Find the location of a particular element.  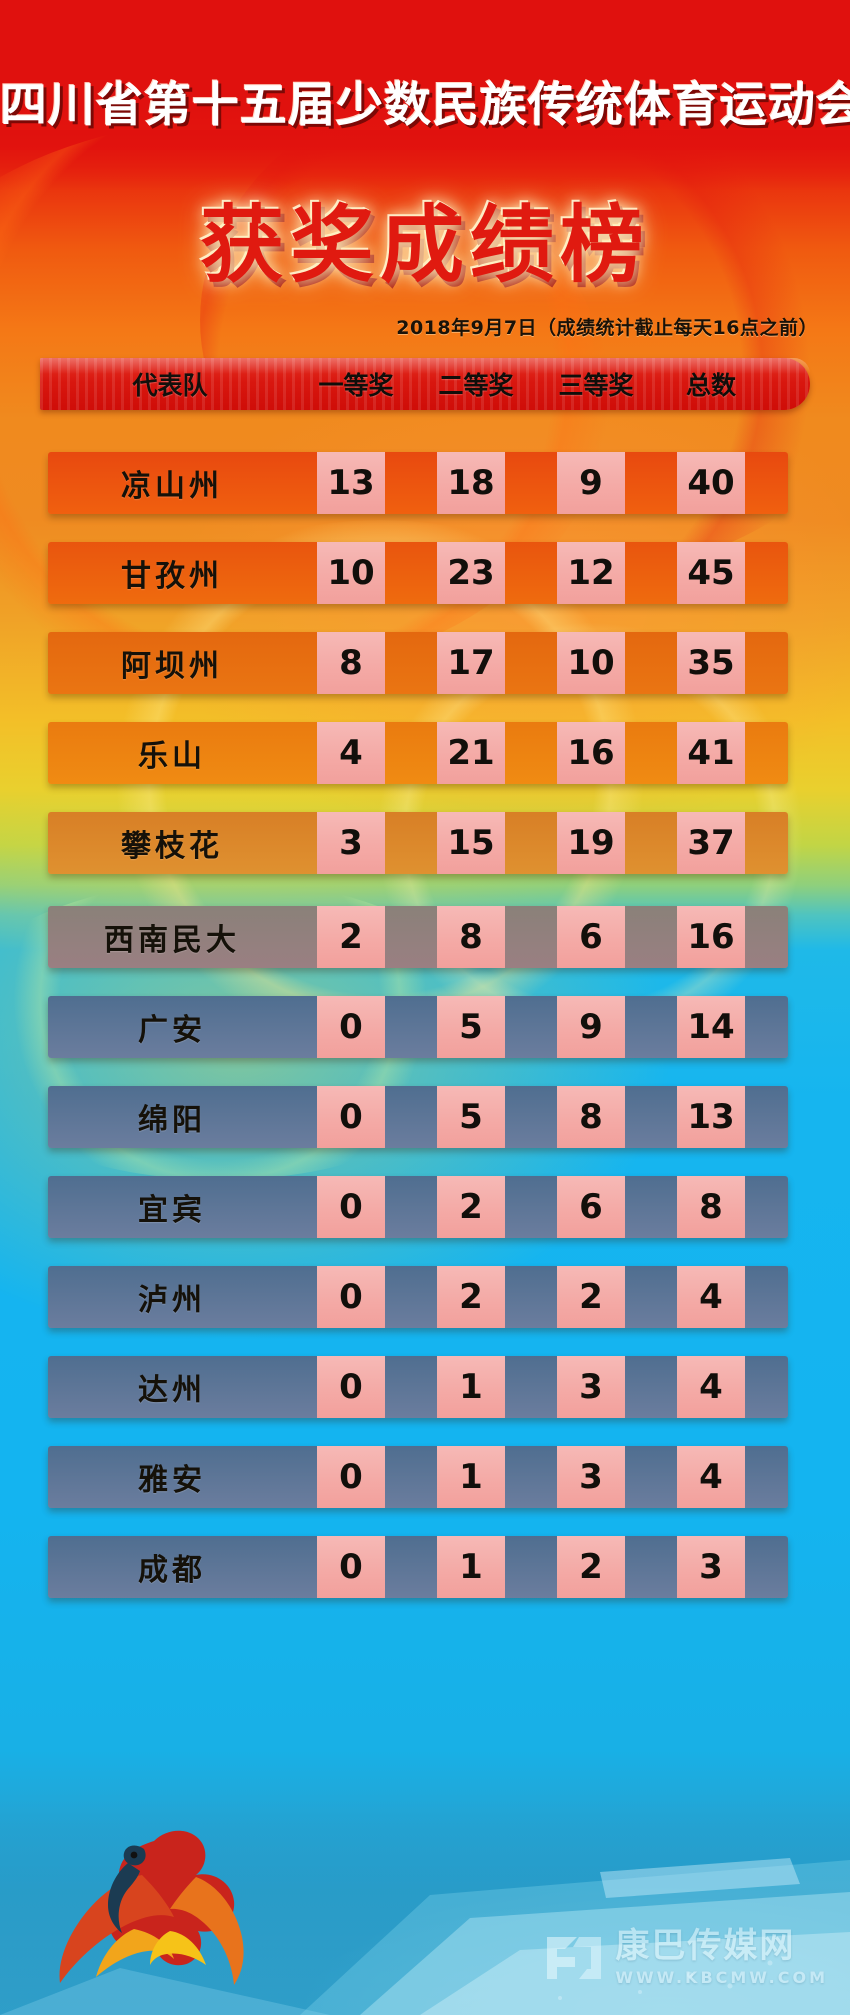

row-team-name: 泸州 is located at coordinates (172, 1300).